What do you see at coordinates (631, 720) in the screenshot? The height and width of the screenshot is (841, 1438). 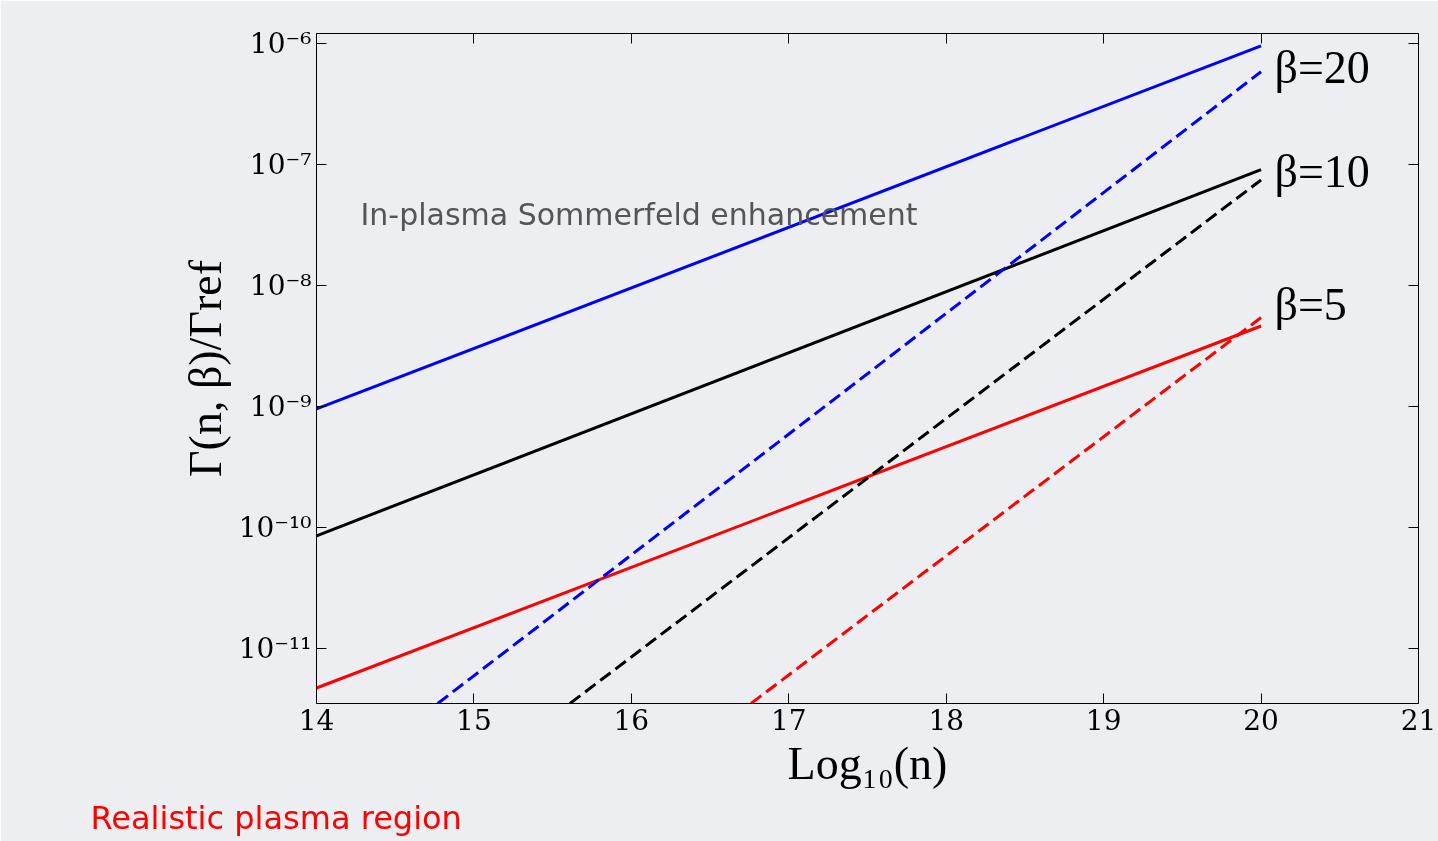 I see `x-tick-label: 16` at bounding box center [631, 720].